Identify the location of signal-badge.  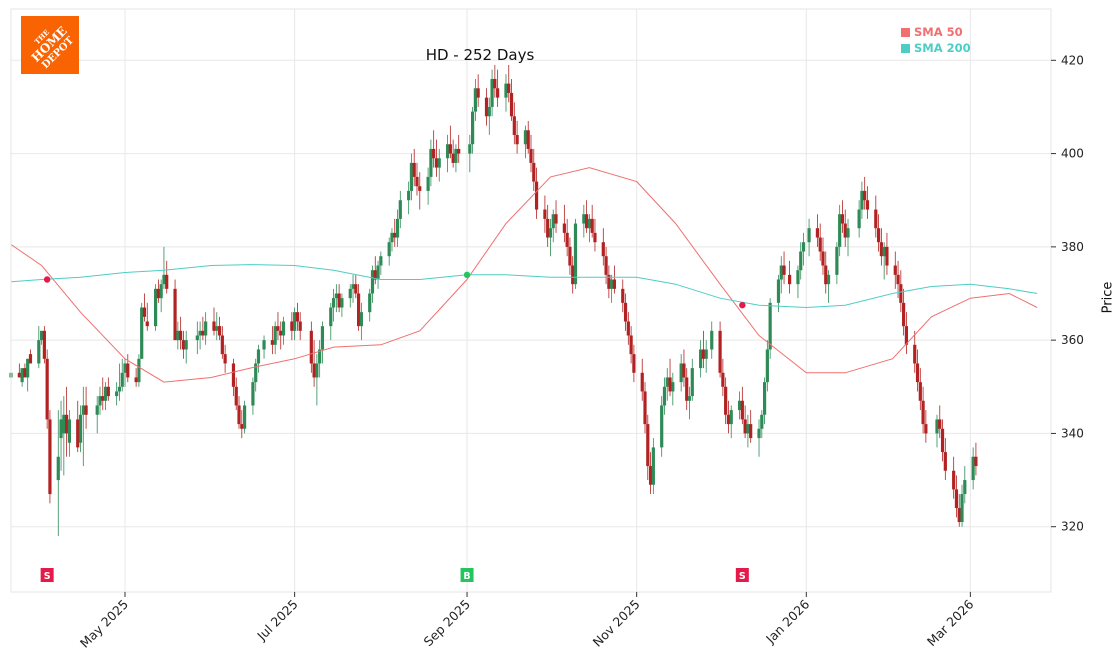
(467, 575).